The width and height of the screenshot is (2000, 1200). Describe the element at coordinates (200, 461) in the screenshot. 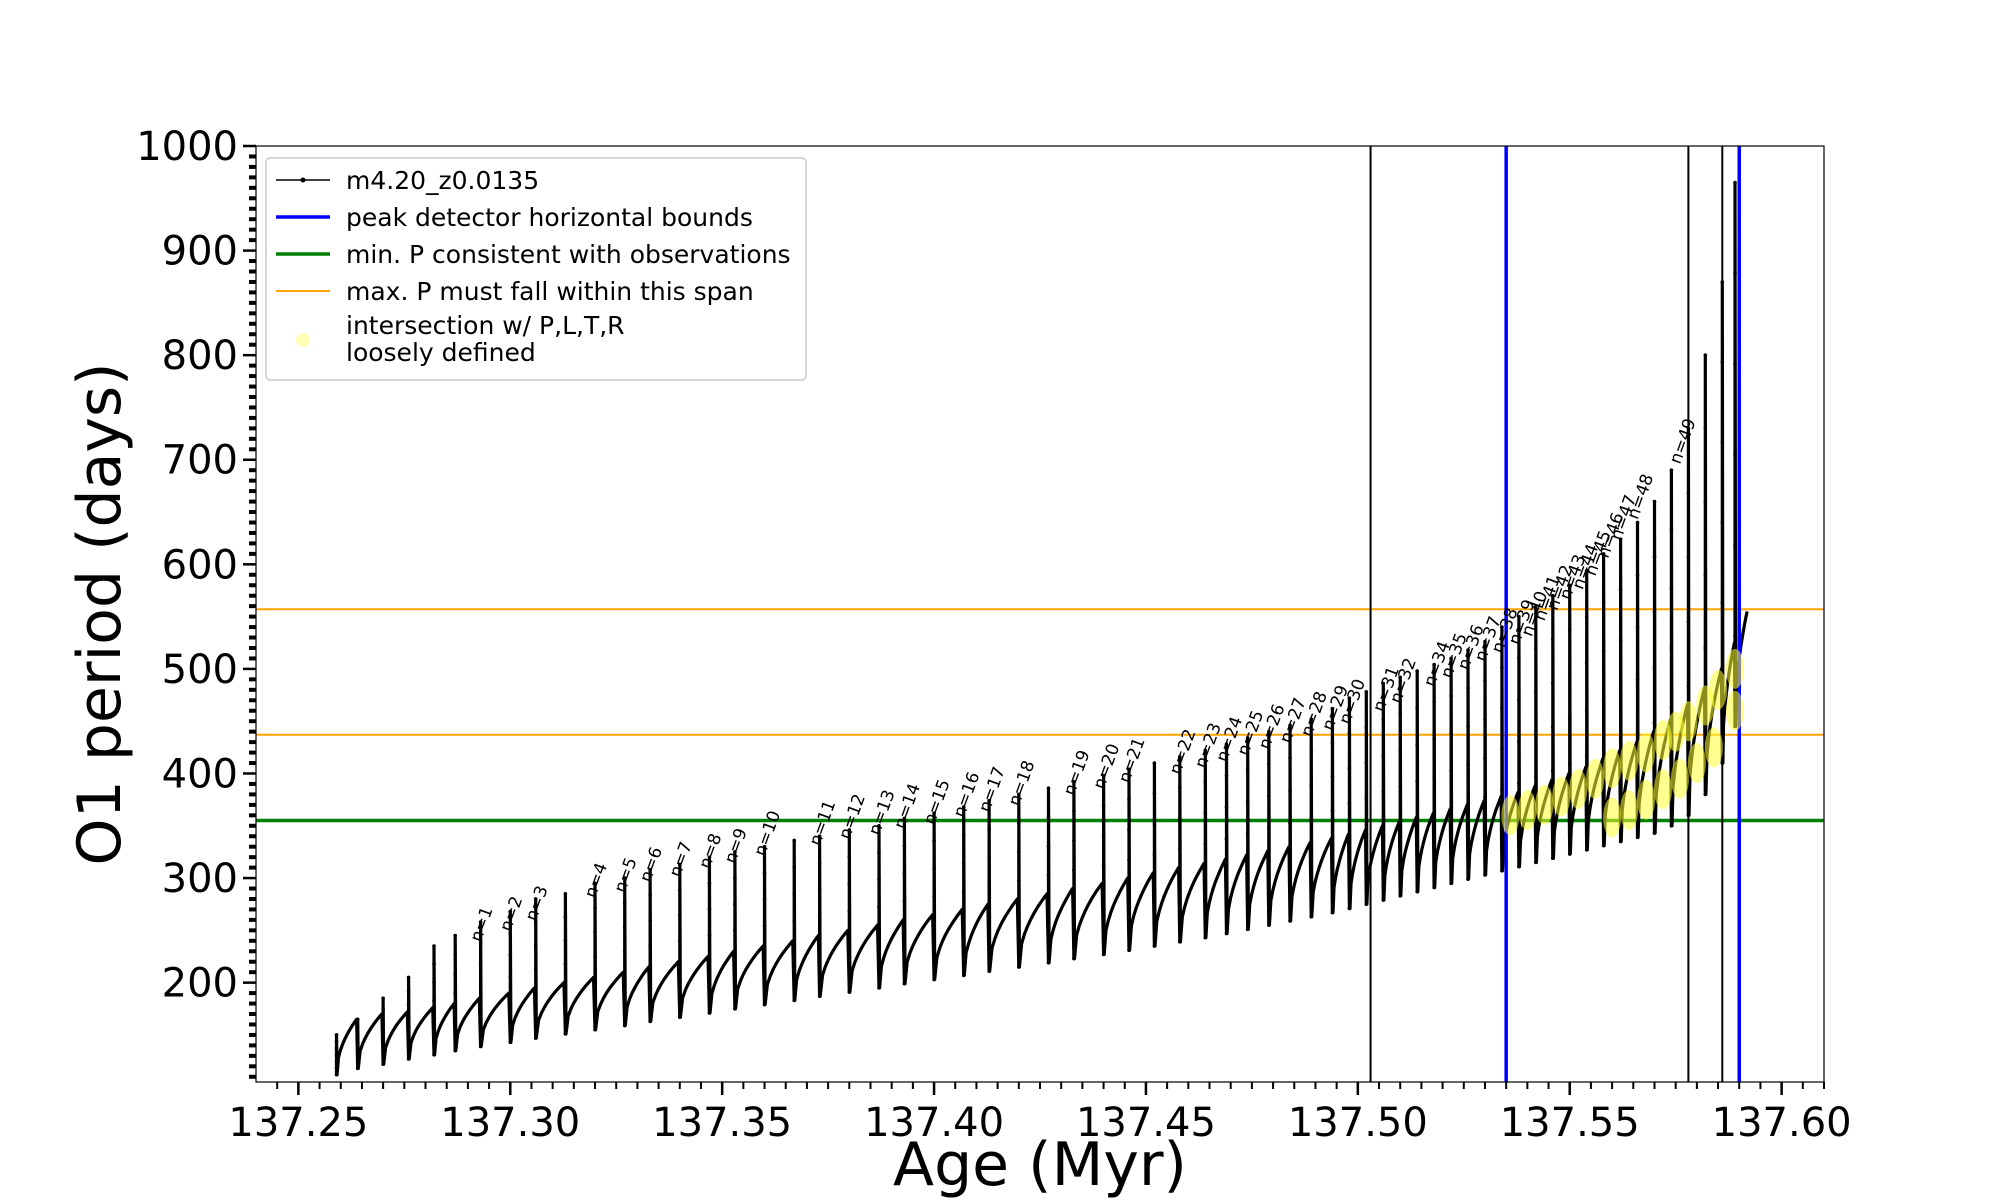

I see `y-tick-label: 700` at that location.